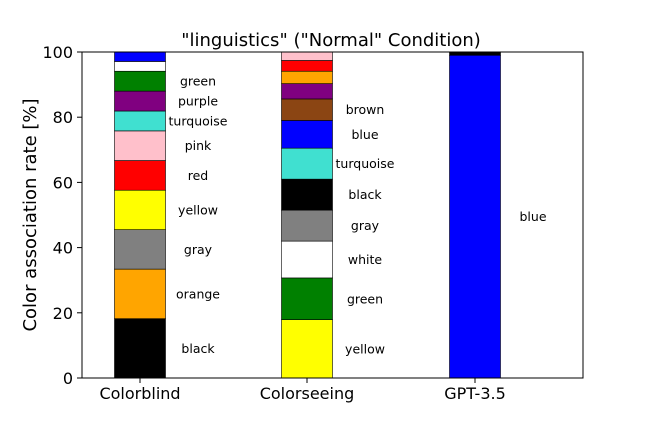 The height and width of the screenshot is (432, 648). What do you see at coordinates (198, 101) in the screenshot?
I see `segment-label-purple: purple` at bounding box center [198, 101].